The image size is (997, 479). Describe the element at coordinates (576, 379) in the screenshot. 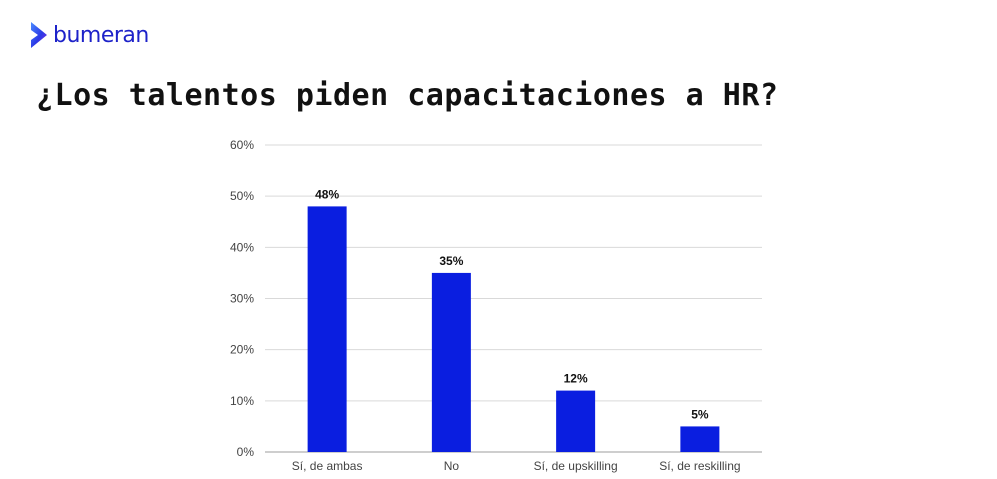

I see `data-label: 12%` at that location.